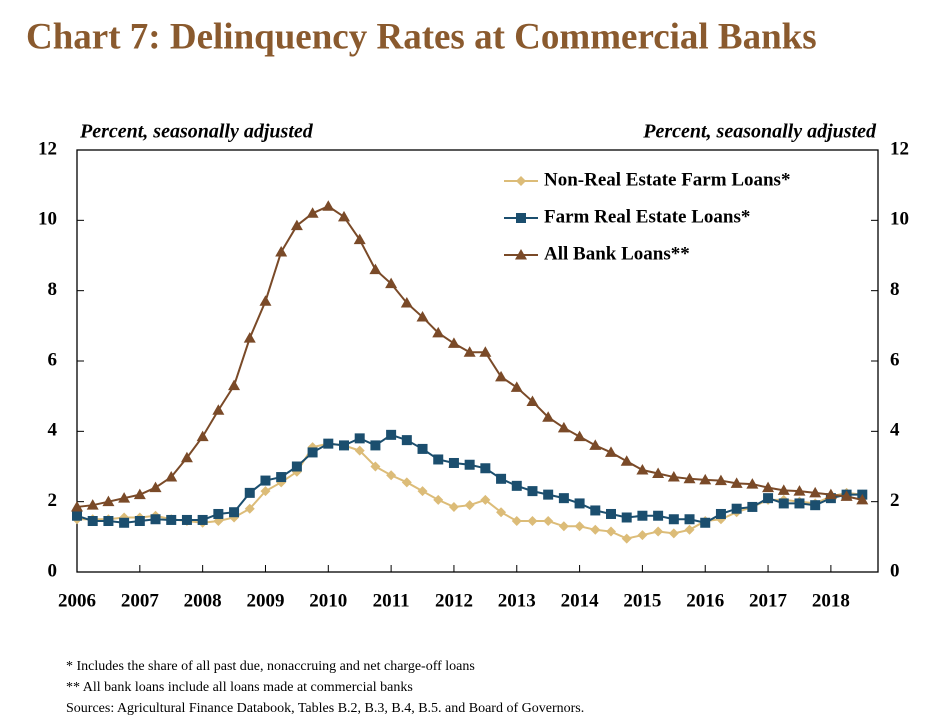 Image resolution: width=925 pixels, height=728 pixels. Describe the element at coordinates (53, 289) in the screenshot. I see `y-tick-label: 8` at that location.